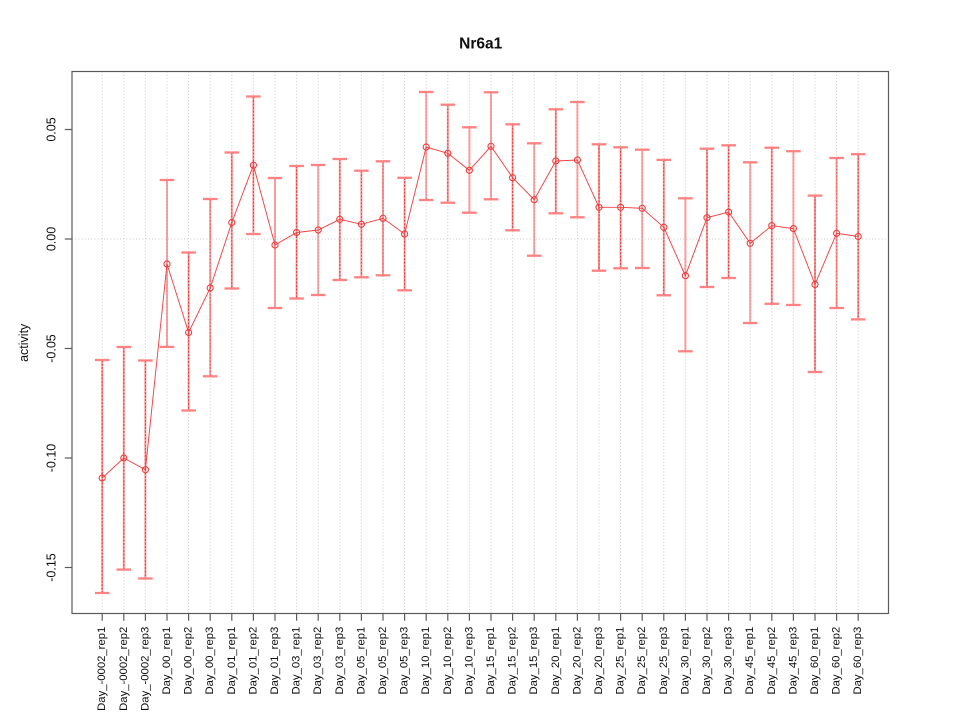 The image size is (960, 725). Describe the element at coordinates (480, 44) in the screenshot. I see `svg-text: Nr6a1` at that location.